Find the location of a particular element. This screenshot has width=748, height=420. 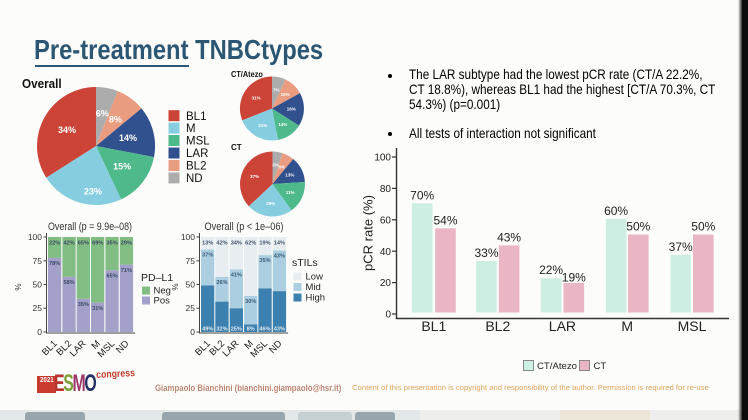

svg-text: 16% is located at coordinates (291, 109).